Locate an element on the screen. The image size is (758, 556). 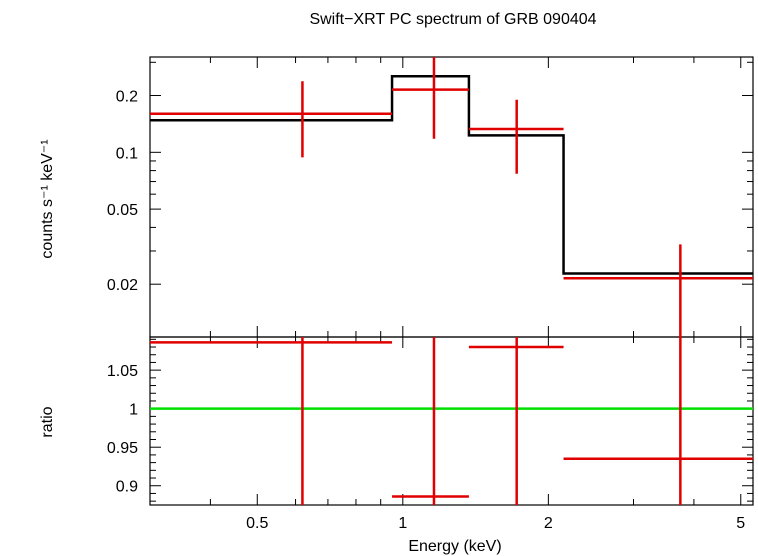
y-tick-label-counts: 0.02 is located at coordinates (122, 285).